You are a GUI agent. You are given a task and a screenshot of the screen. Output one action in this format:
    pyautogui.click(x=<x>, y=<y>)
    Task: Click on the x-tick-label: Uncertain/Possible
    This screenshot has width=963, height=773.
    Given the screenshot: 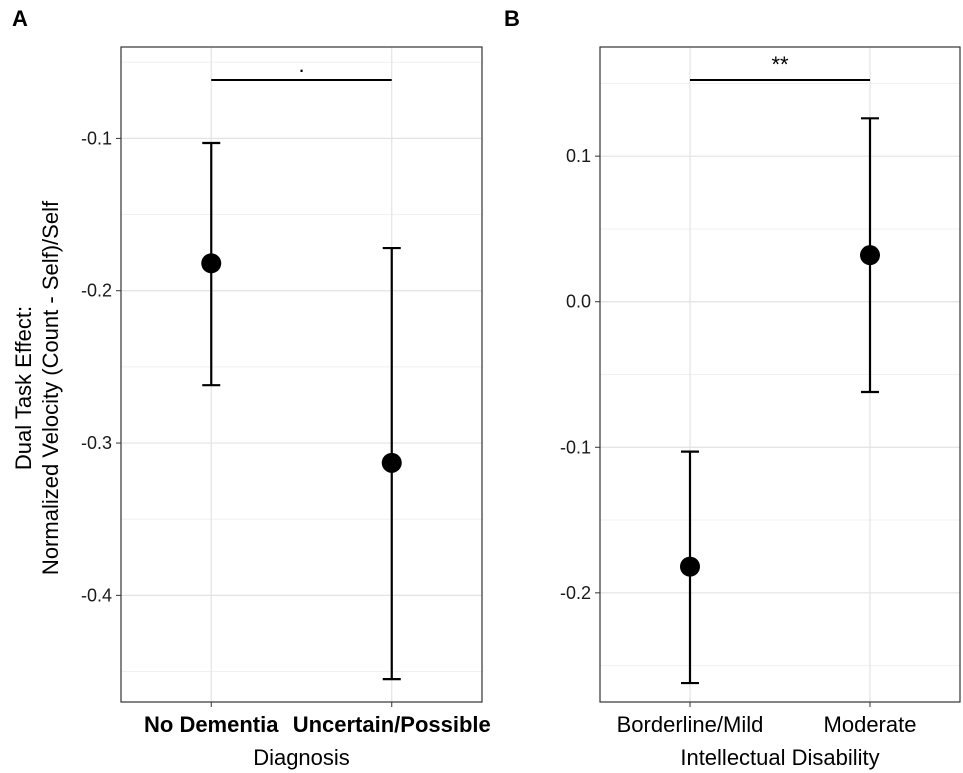 What is the action you would take?
    pyautogui.click(x=392, y=724)
    